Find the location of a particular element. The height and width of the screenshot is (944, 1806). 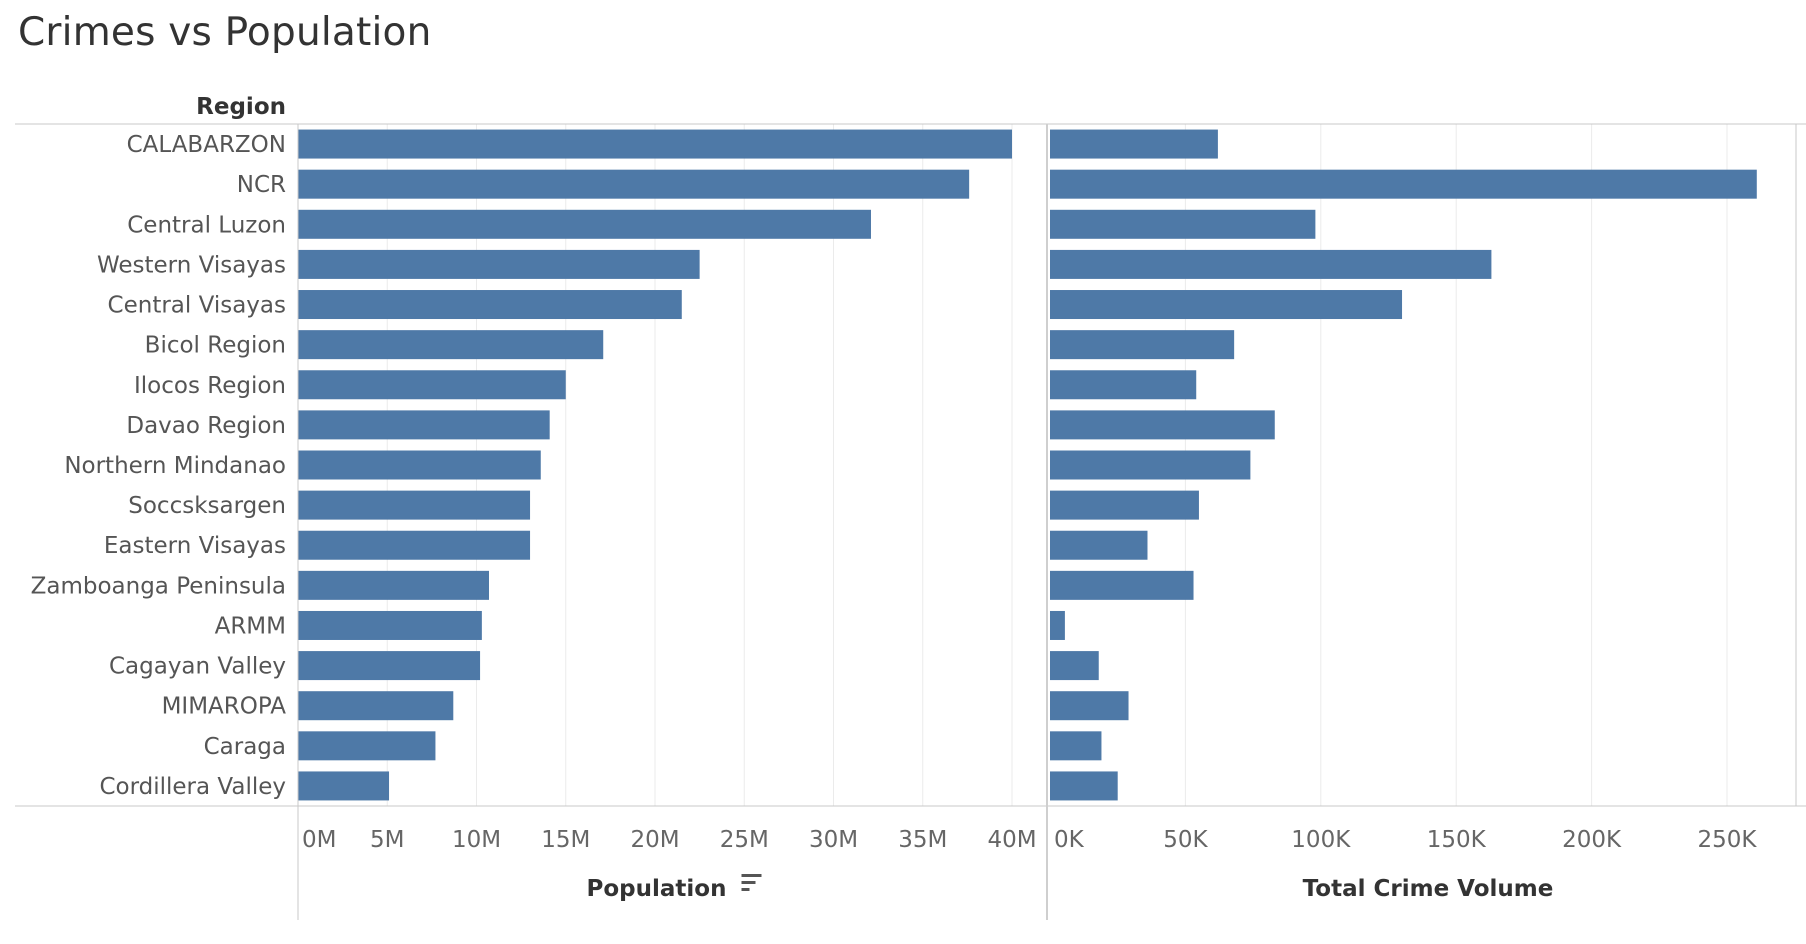

region-label: Western Visayas is located at coordinates (191, 265).